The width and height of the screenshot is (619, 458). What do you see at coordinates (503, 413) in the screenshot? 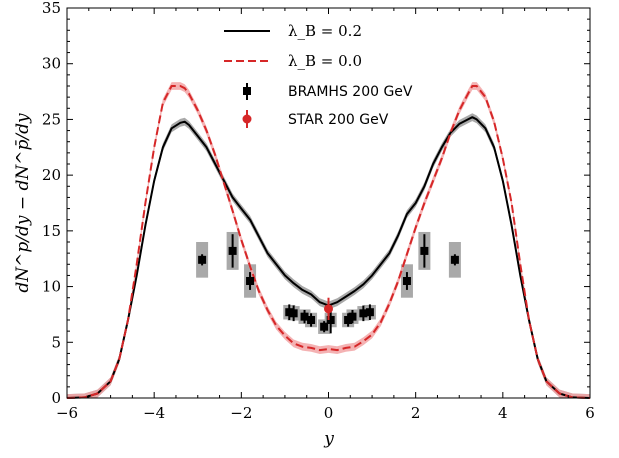
I see `x-tick-label: 4` at bounding box center [503, 413].